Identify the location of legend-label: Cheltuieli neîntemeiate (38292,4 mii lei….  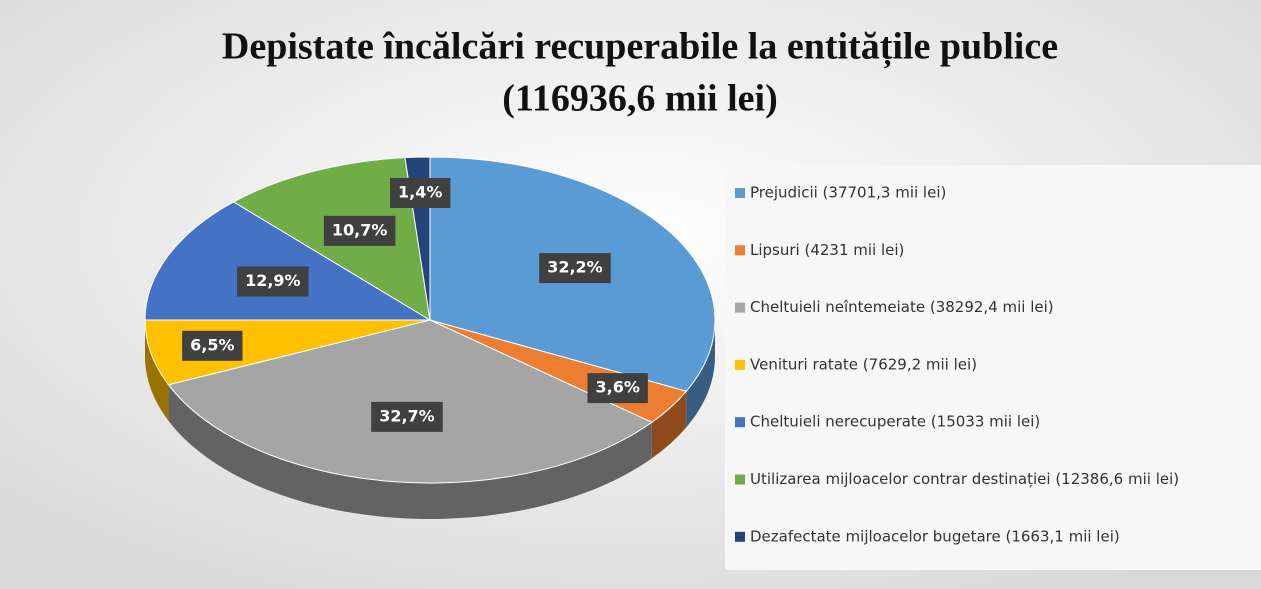
(902, 307).